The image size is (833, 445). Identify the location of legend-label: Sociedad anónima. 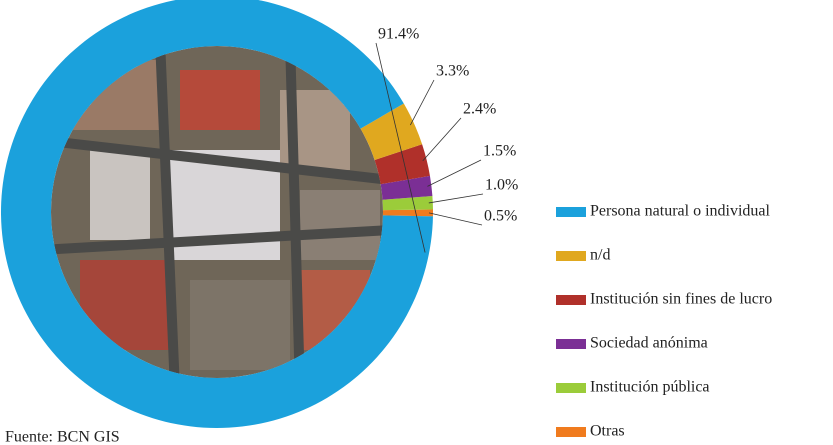
(649, 343).